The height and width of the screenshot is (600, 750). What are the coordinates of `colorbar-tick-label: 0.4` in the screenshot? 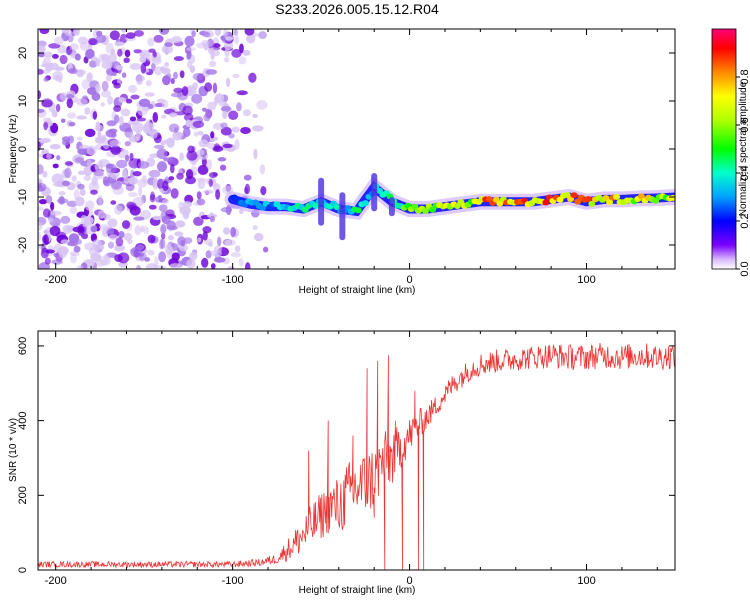 It's located at (744, 172).